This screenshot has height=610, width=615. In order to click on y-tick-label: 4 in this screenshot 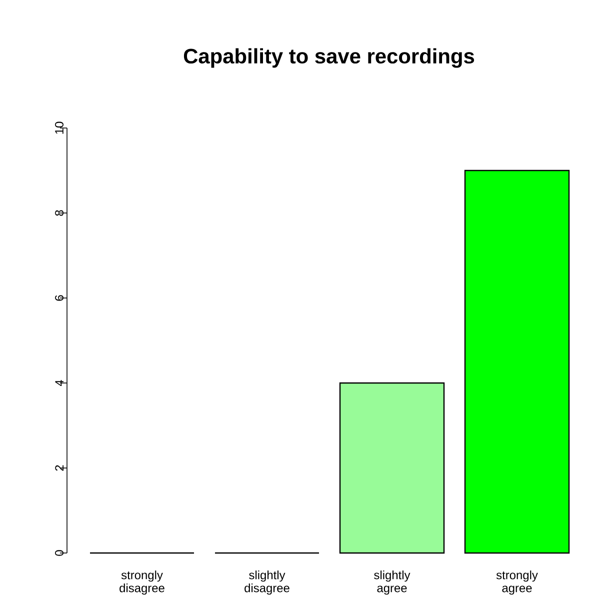, I will do `click(59, 383)`.